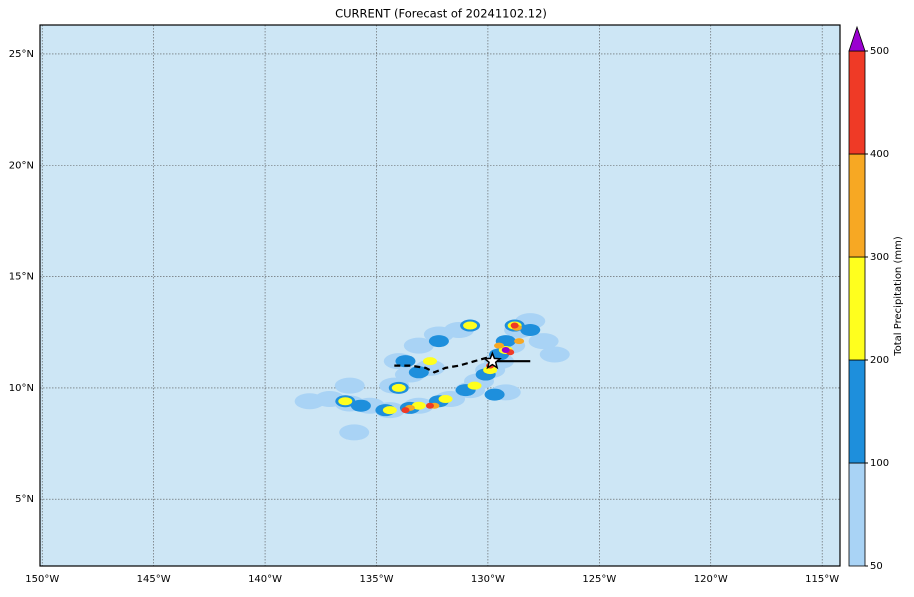 This screenshot has width=914, height=597. I want to click on storm-position, so click(492, 360).